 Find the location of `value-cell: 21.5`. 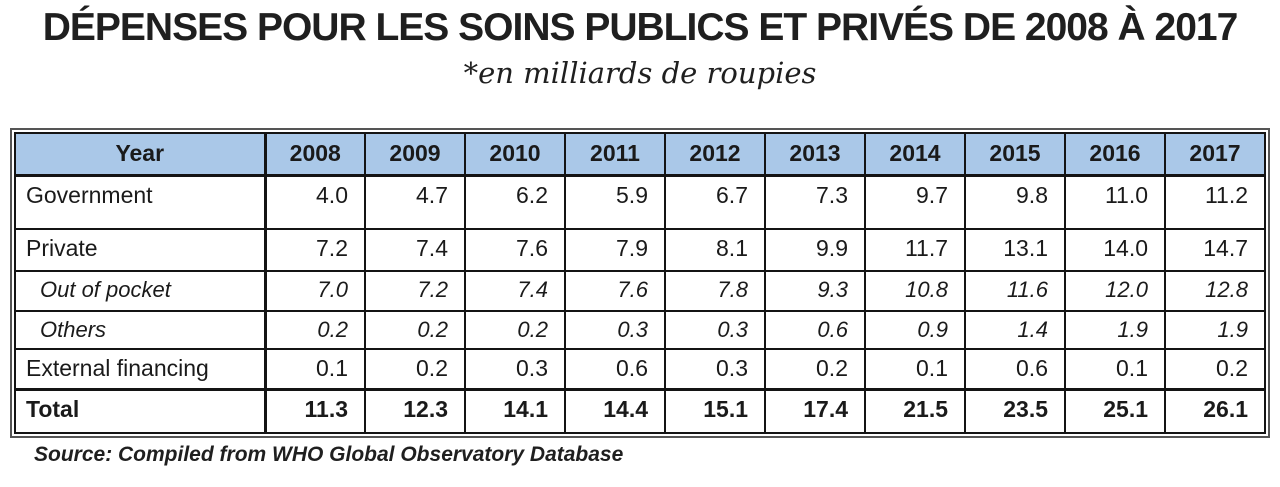

value-cell: 21.5 is located at coordinates (915, 410).